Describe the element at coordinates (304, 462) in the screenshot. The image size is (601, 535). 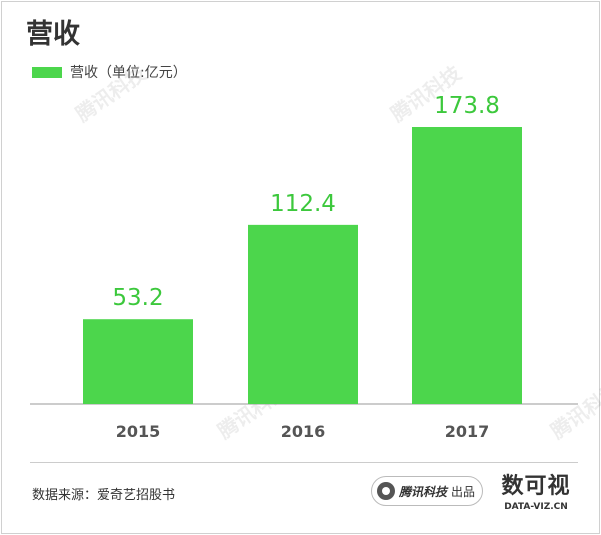
I see `footer-divider` at that location.